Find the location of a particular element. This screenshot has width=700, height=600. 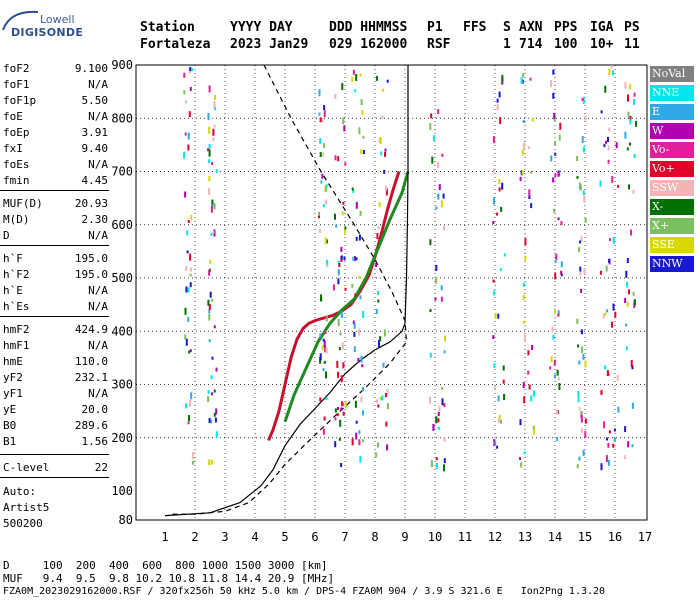

header-row1-cell: DDD HHMMSS is located at coordinates (368, 27).